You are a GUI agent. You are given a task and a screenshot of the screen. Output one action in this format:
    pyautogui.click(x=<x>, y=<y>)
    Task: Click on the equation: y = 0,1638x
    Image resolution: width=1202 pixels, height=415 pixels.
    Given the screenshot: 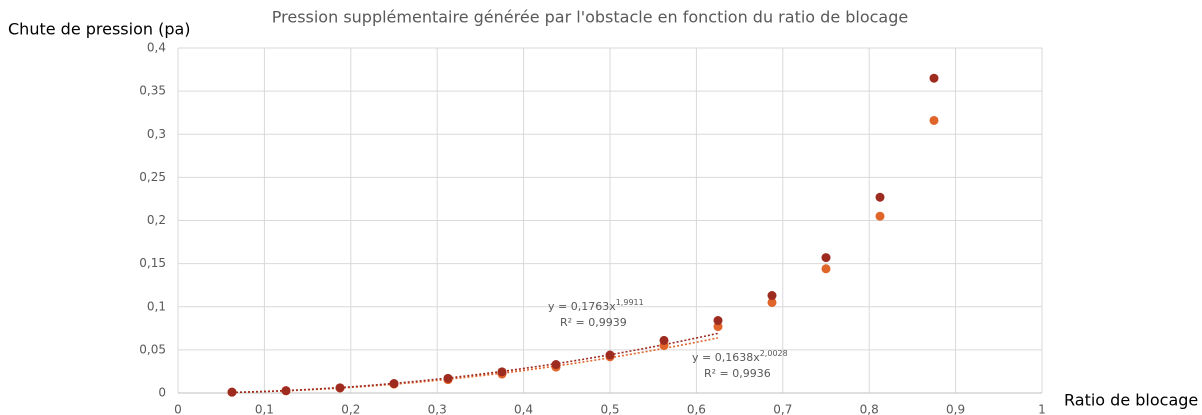 What is the action you would take?
    pyautogui.click(x=726, y=357)
    